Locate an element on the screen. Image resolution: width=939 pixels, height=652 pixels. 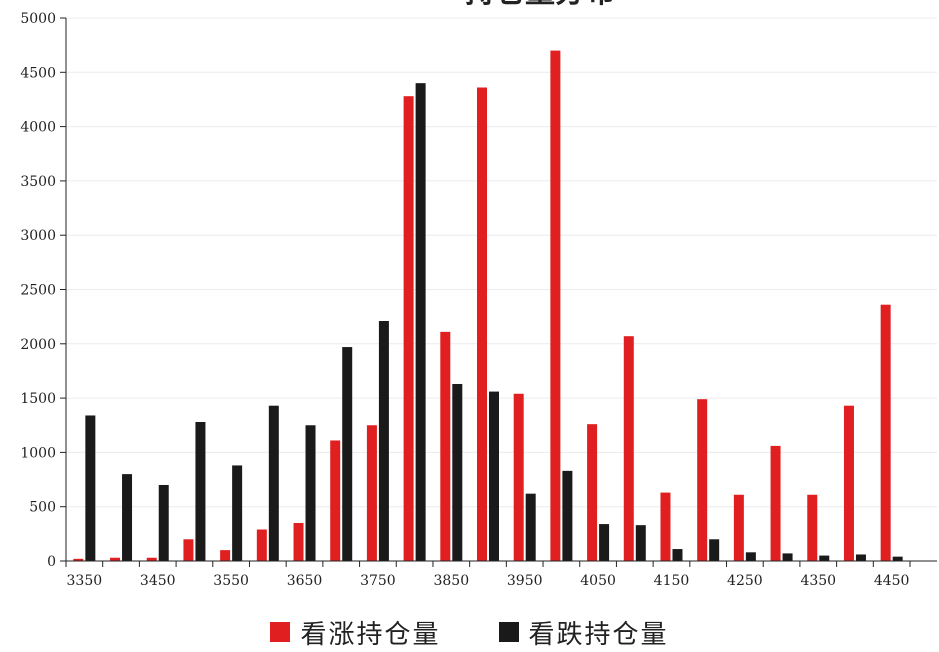
x-tick-label: 3850 is located at coordinates (451, 581).